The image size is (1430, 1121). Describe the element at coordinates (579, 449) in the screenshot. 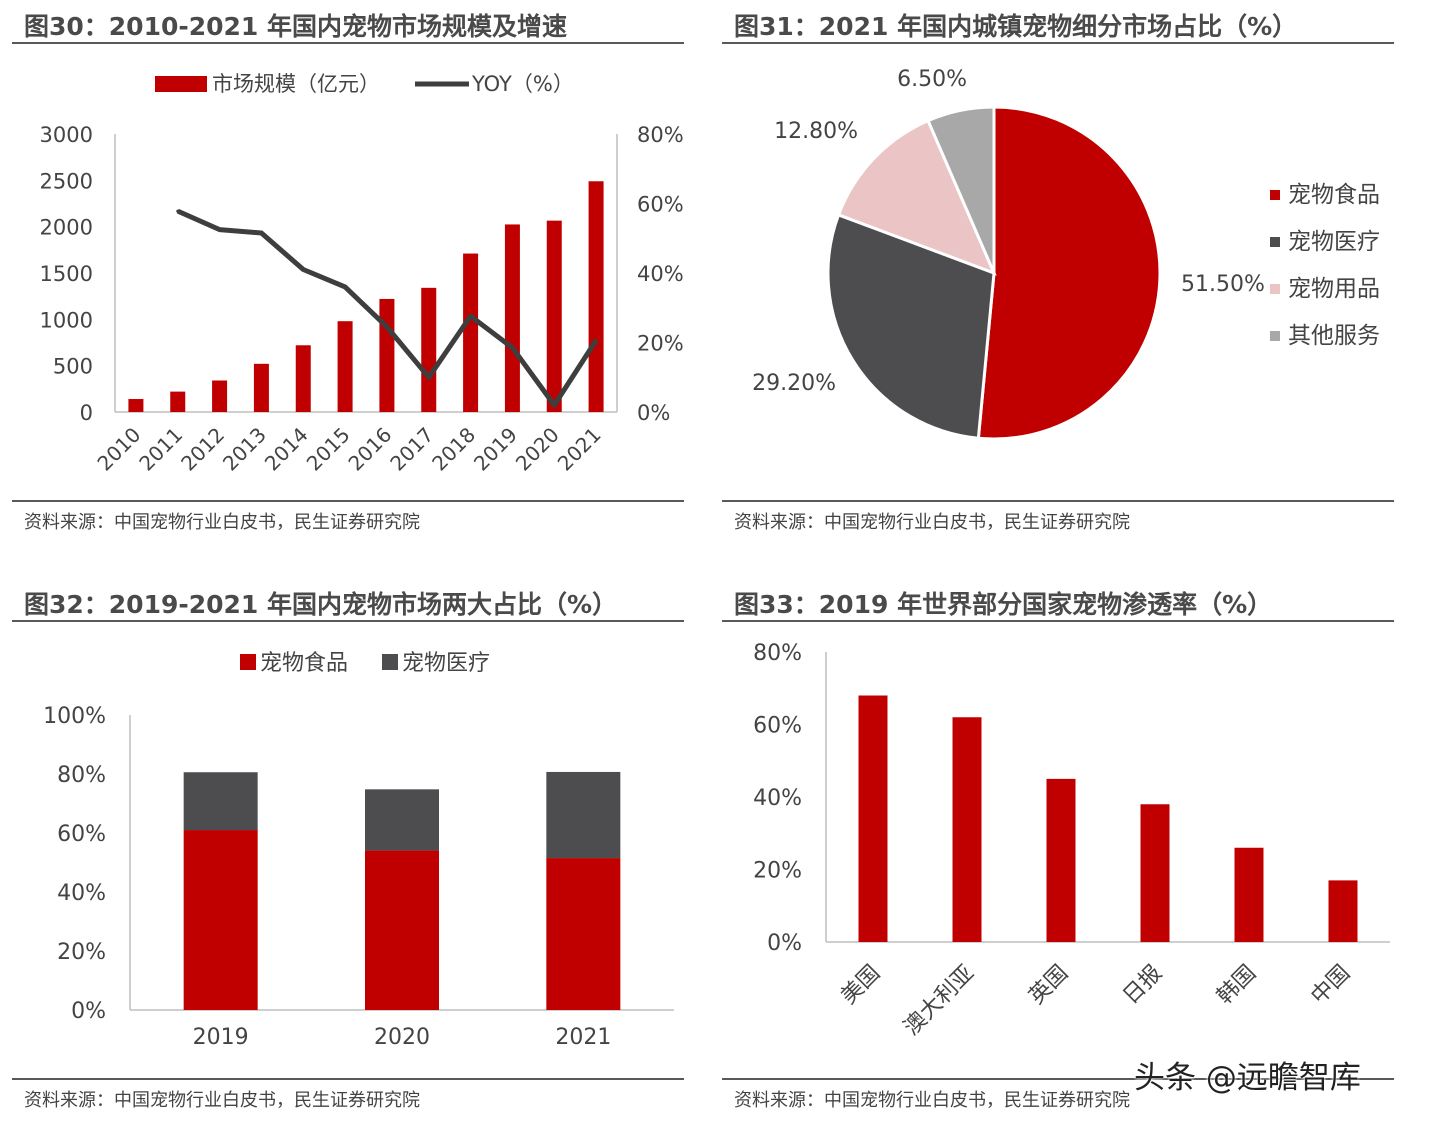

I see `x-tick-label: 2021` at that location.